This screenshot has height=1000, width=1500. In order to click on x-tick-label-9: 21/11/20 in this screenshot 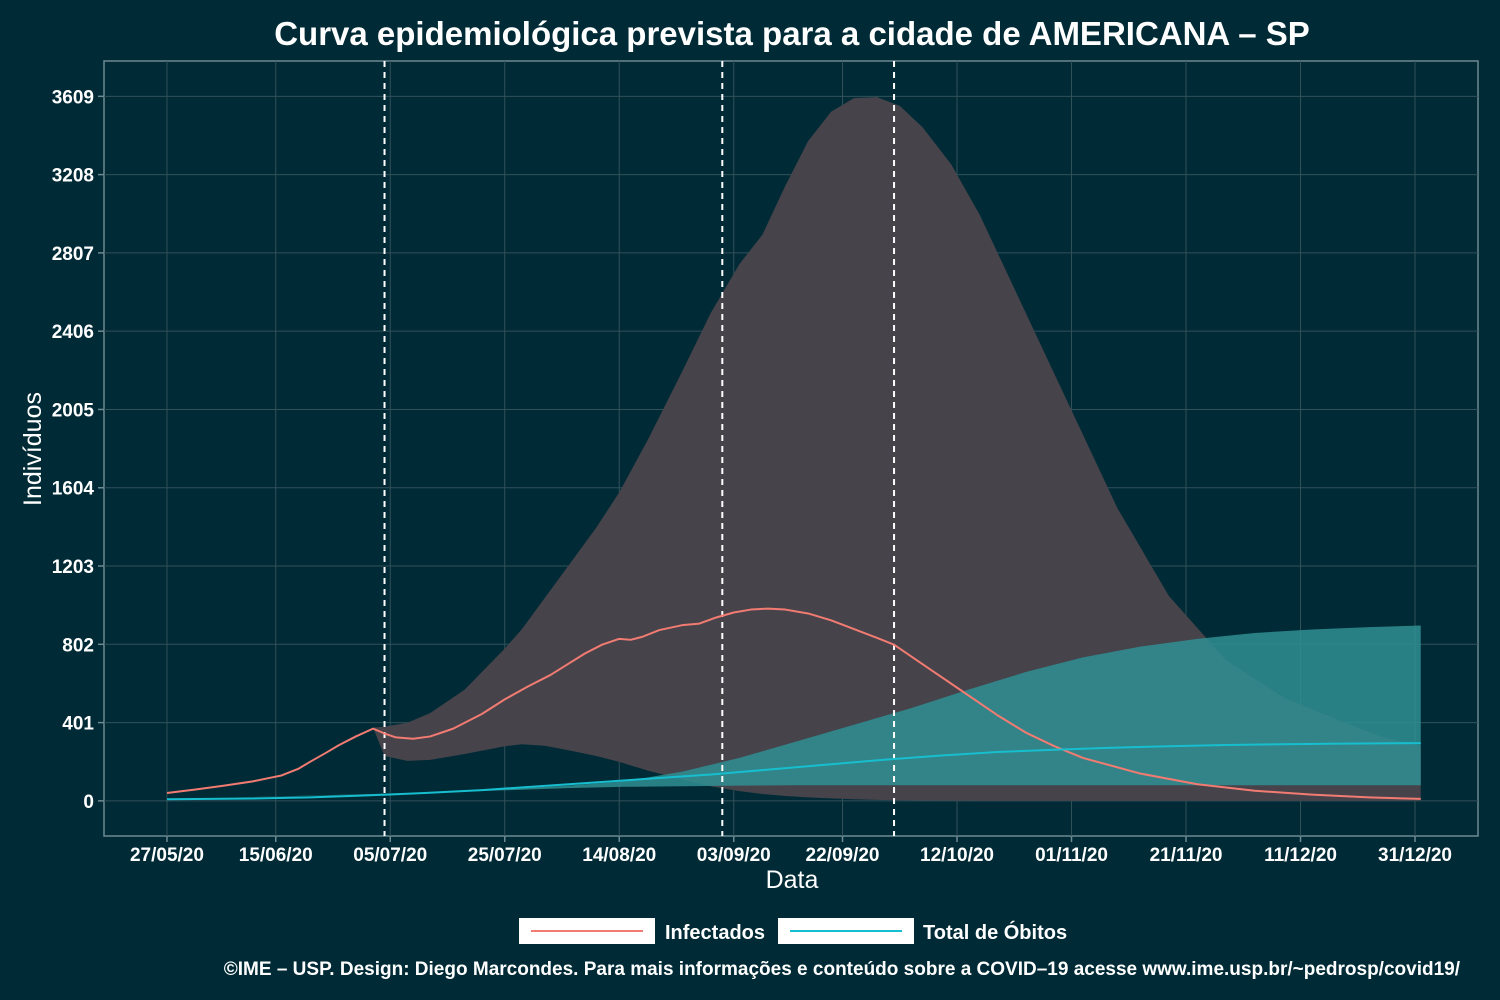, I will do `click(1186, 855)`.